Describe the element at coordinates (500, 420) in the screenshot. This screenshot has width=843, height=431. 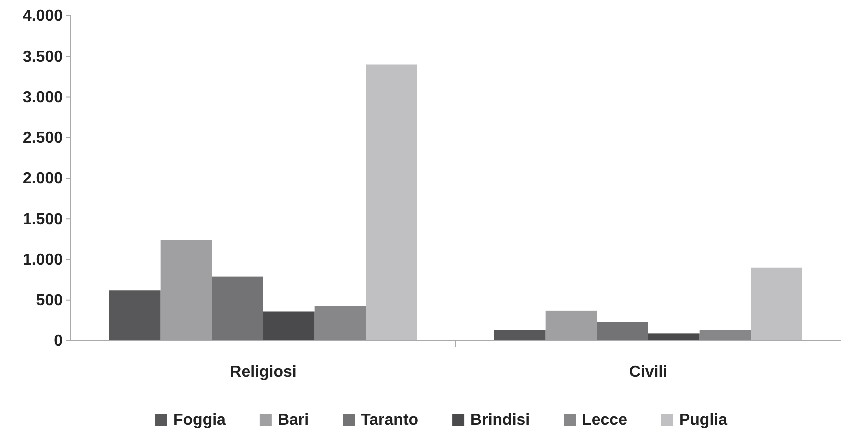
I see `legend-label: Brindisi` at that location.